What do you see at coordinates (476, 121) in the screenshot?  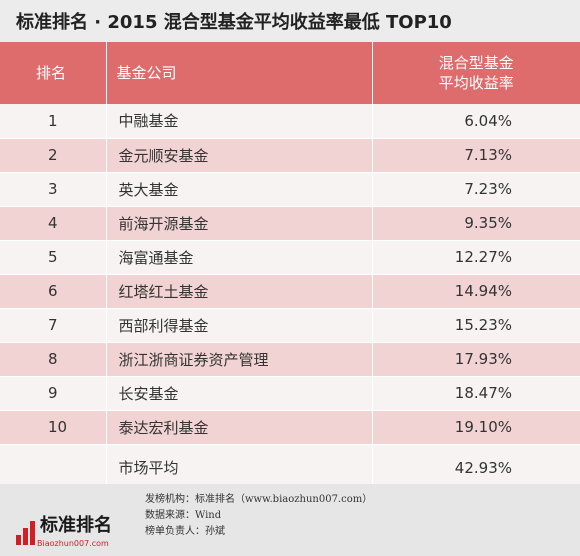 I see `return-cell: 6.04%` at bounding box center [476, 121].